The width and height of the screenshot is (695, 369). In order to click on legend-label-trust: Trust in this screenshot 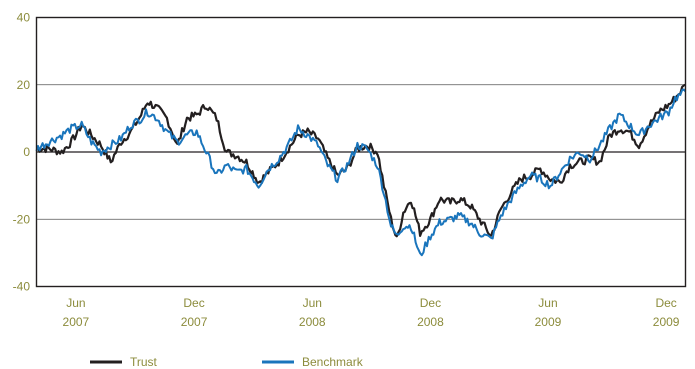, I will do `click(144, 362)`.